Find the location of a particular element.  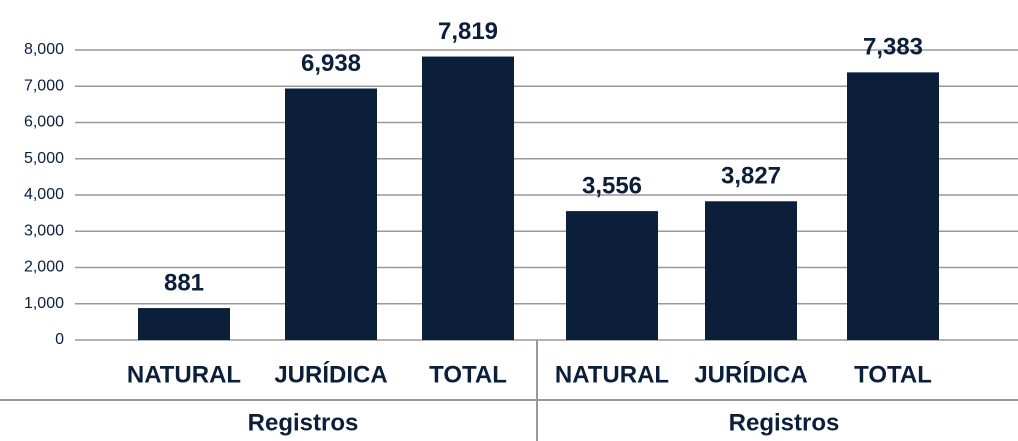

y-tick-label: 5,000 is located at coordinates (44, 158).